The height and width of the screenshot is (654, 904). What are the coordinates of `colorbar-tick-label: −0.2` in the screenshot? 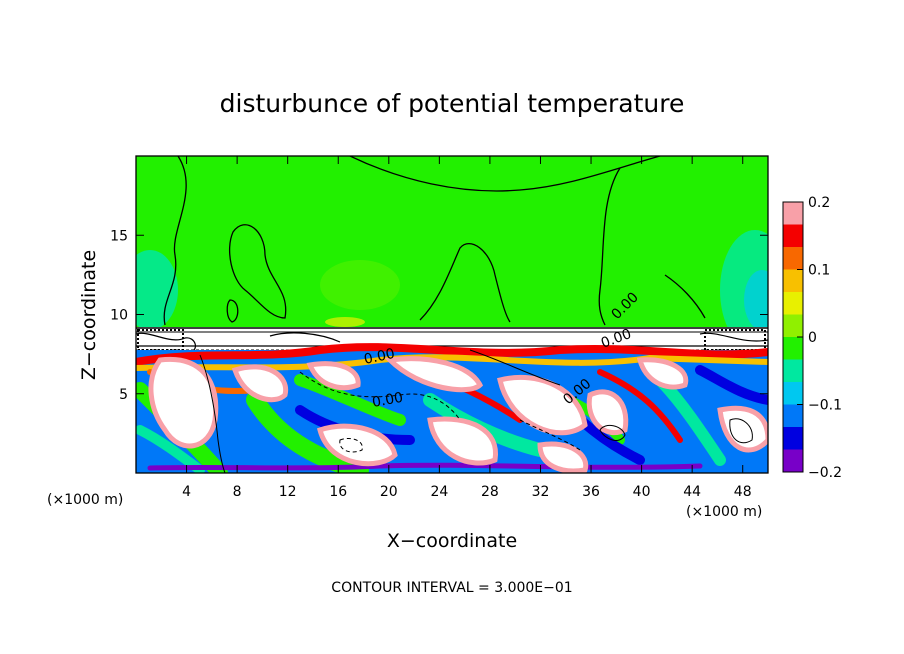 It's located at (825, 473).